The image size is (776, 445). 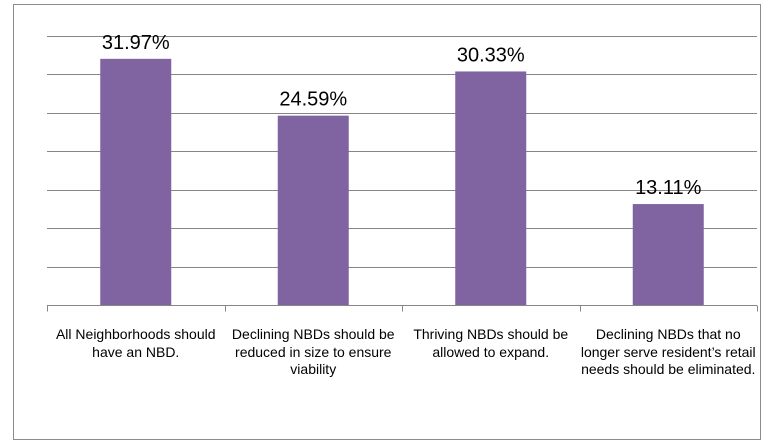 What do you see at coordinates (313, 100) in the screenshot?
I see `data-label-2: 24.59%` at bounding box center [313, 100].